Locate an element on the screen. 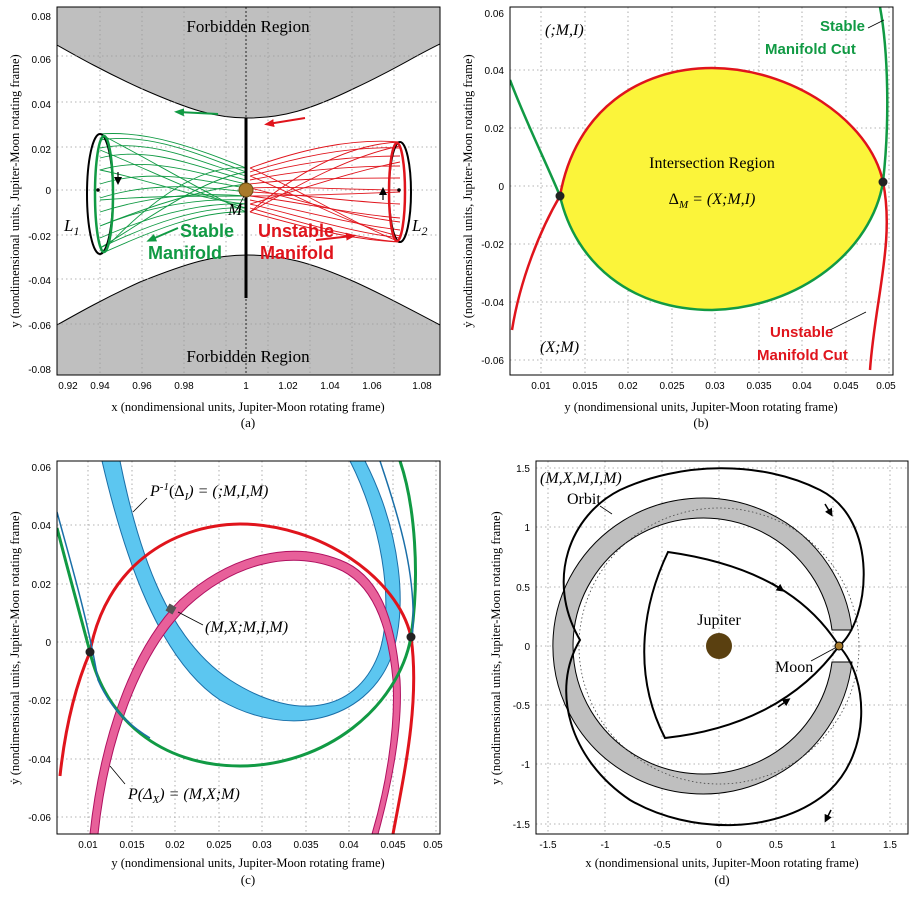 This screenshot has height=898, width=912. panel-d-caption: (d) is located at coordinates (721, 879).